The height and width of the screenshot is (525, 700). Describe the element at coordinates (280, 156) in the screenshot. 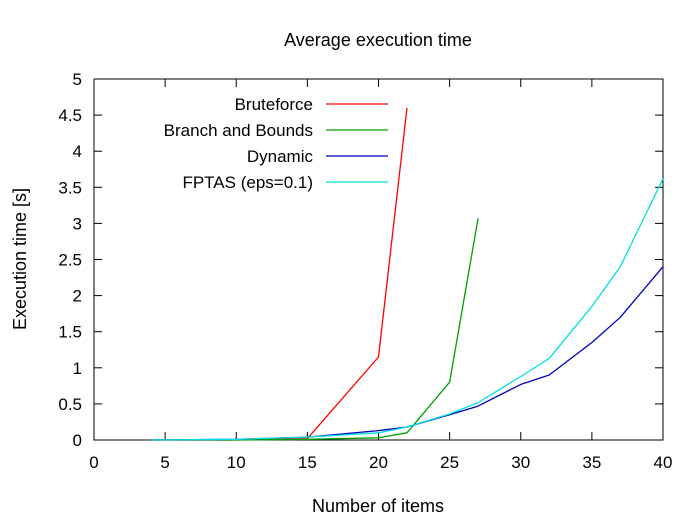

I see `legend-label: Dynamic` at that location.